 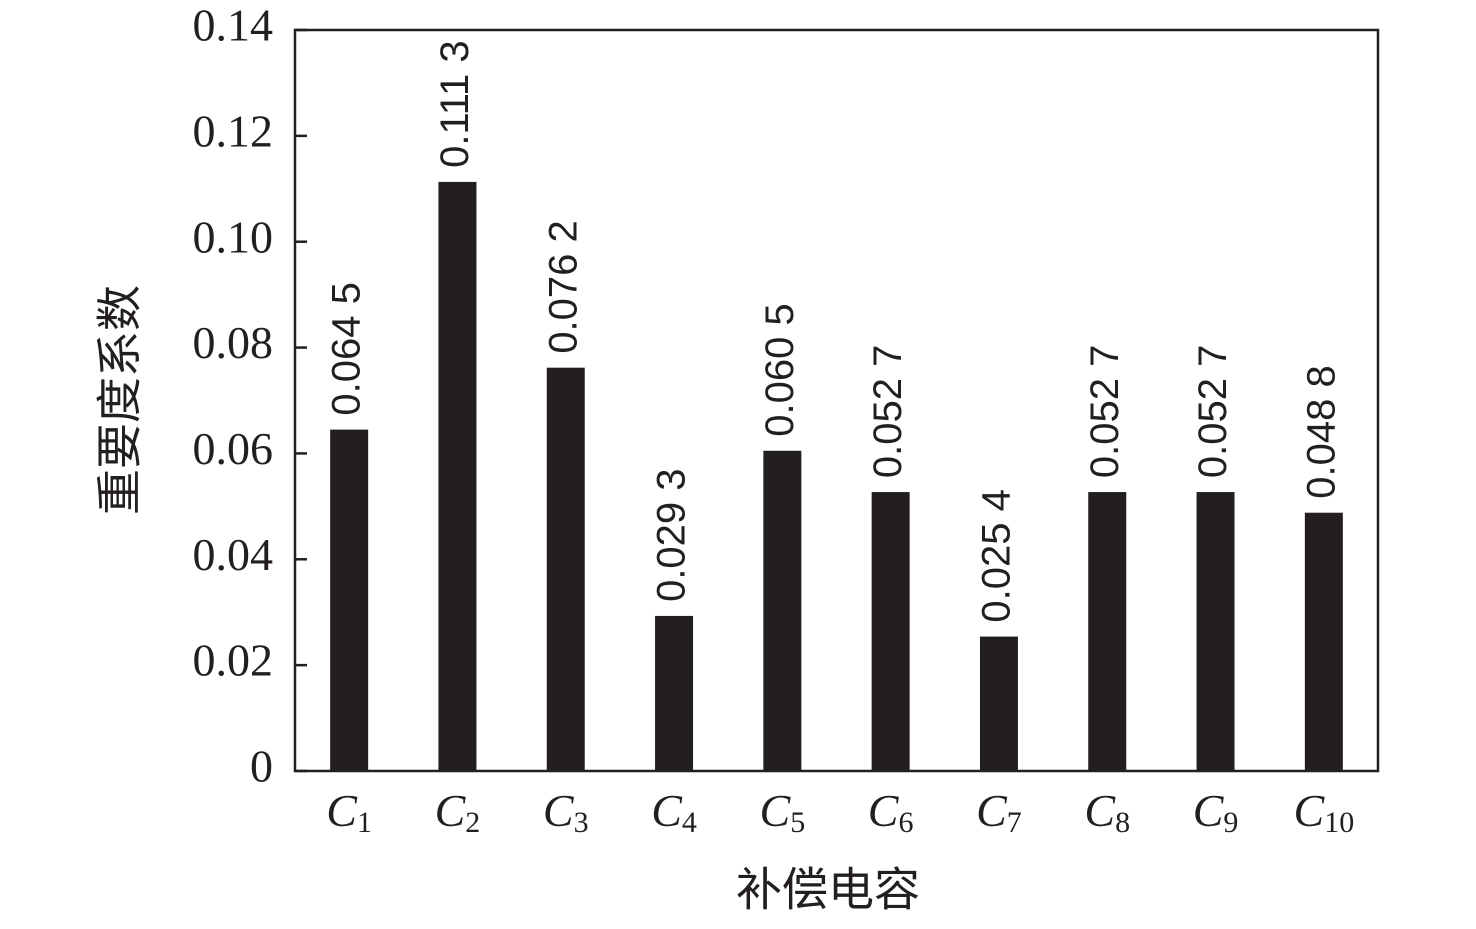 I want to click on value-label: 0.060 5, so click(x=780, y=369).